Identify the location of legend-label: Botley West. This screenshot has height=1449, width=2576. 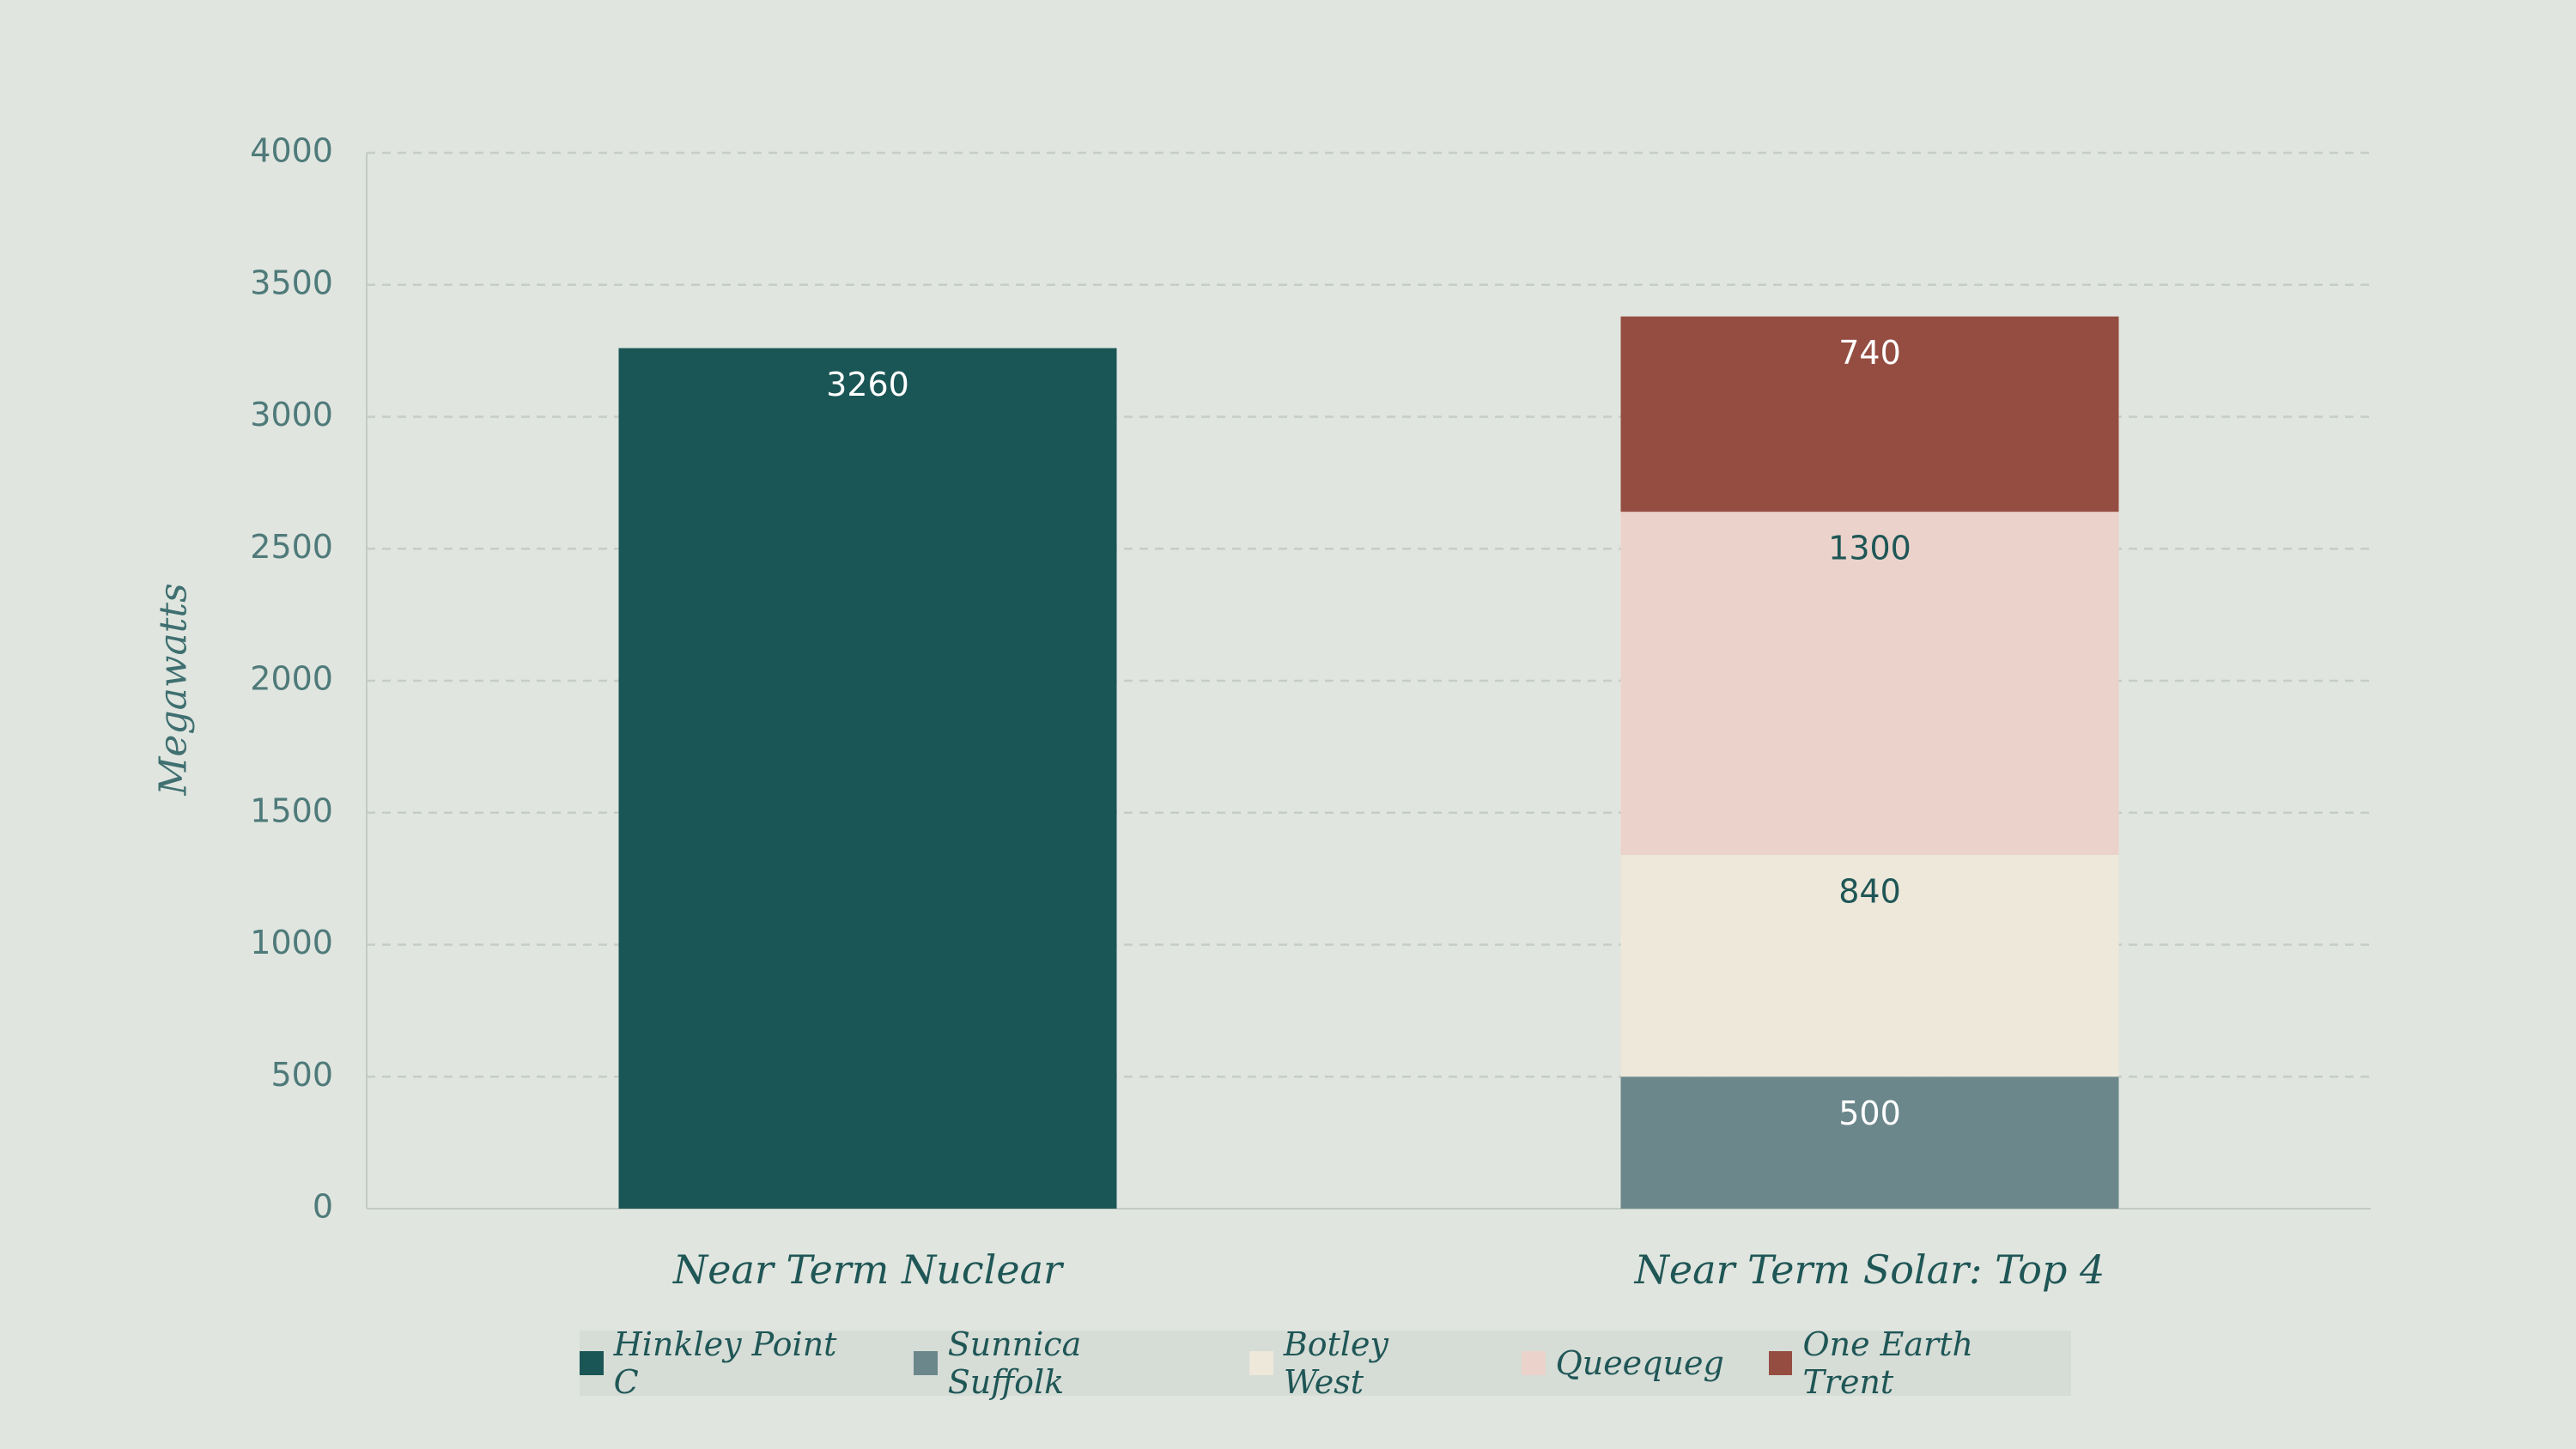
(1336, 1363).